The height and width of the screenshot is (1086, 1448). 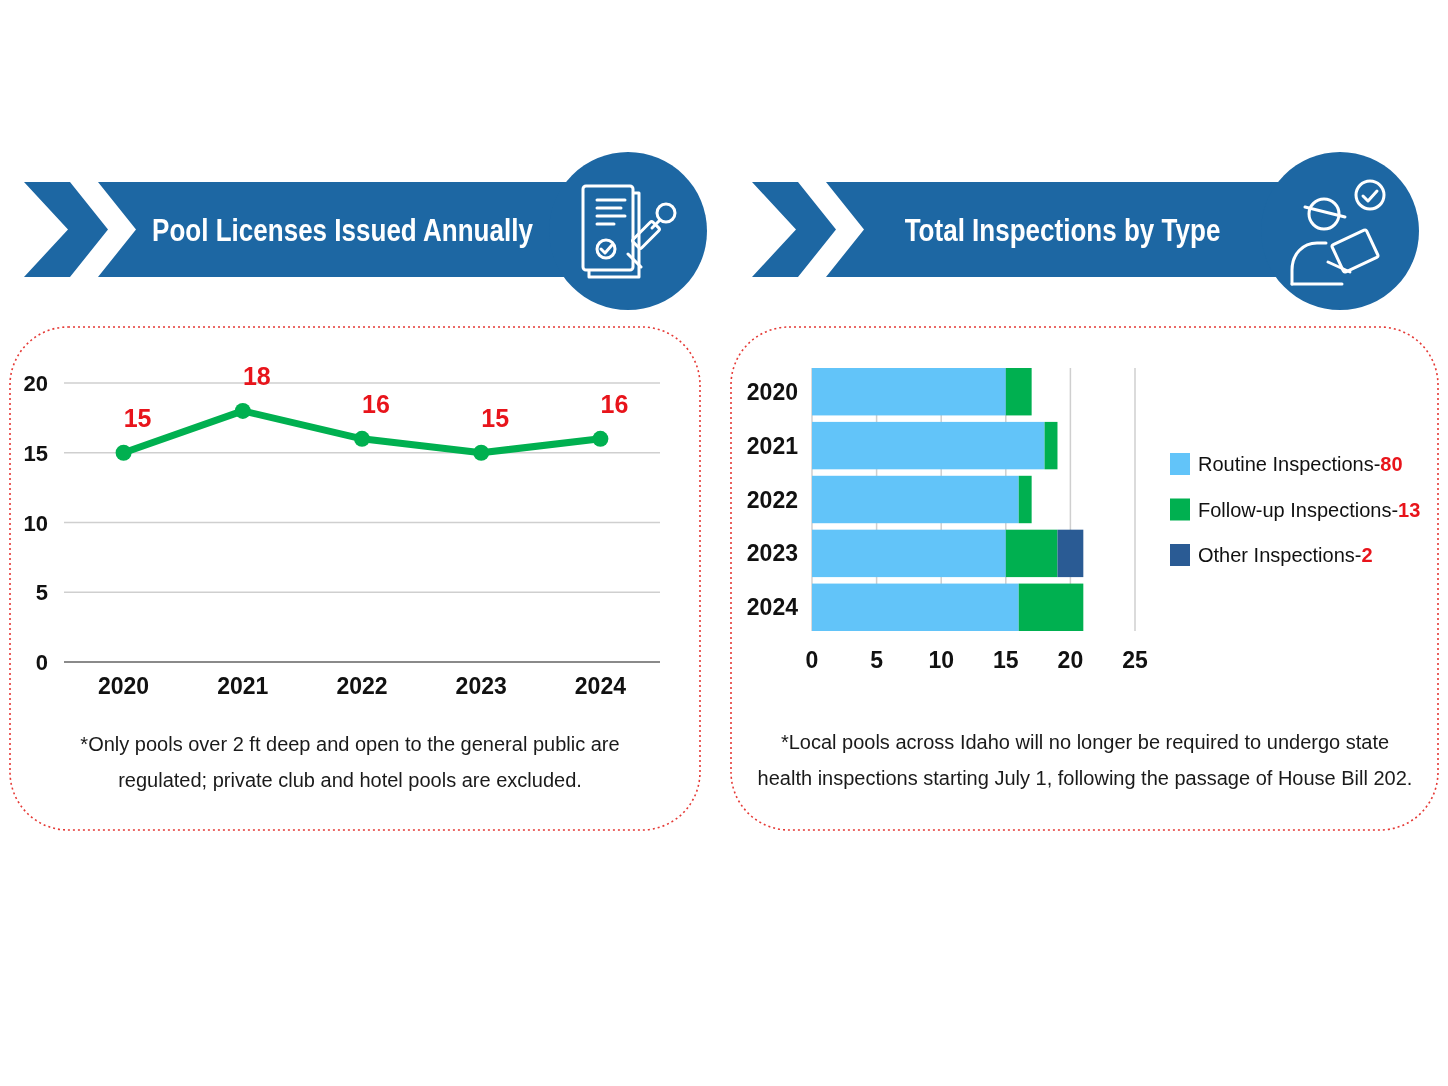 I want to click on x-tick-label: 20, so click(x=1070, y=660).